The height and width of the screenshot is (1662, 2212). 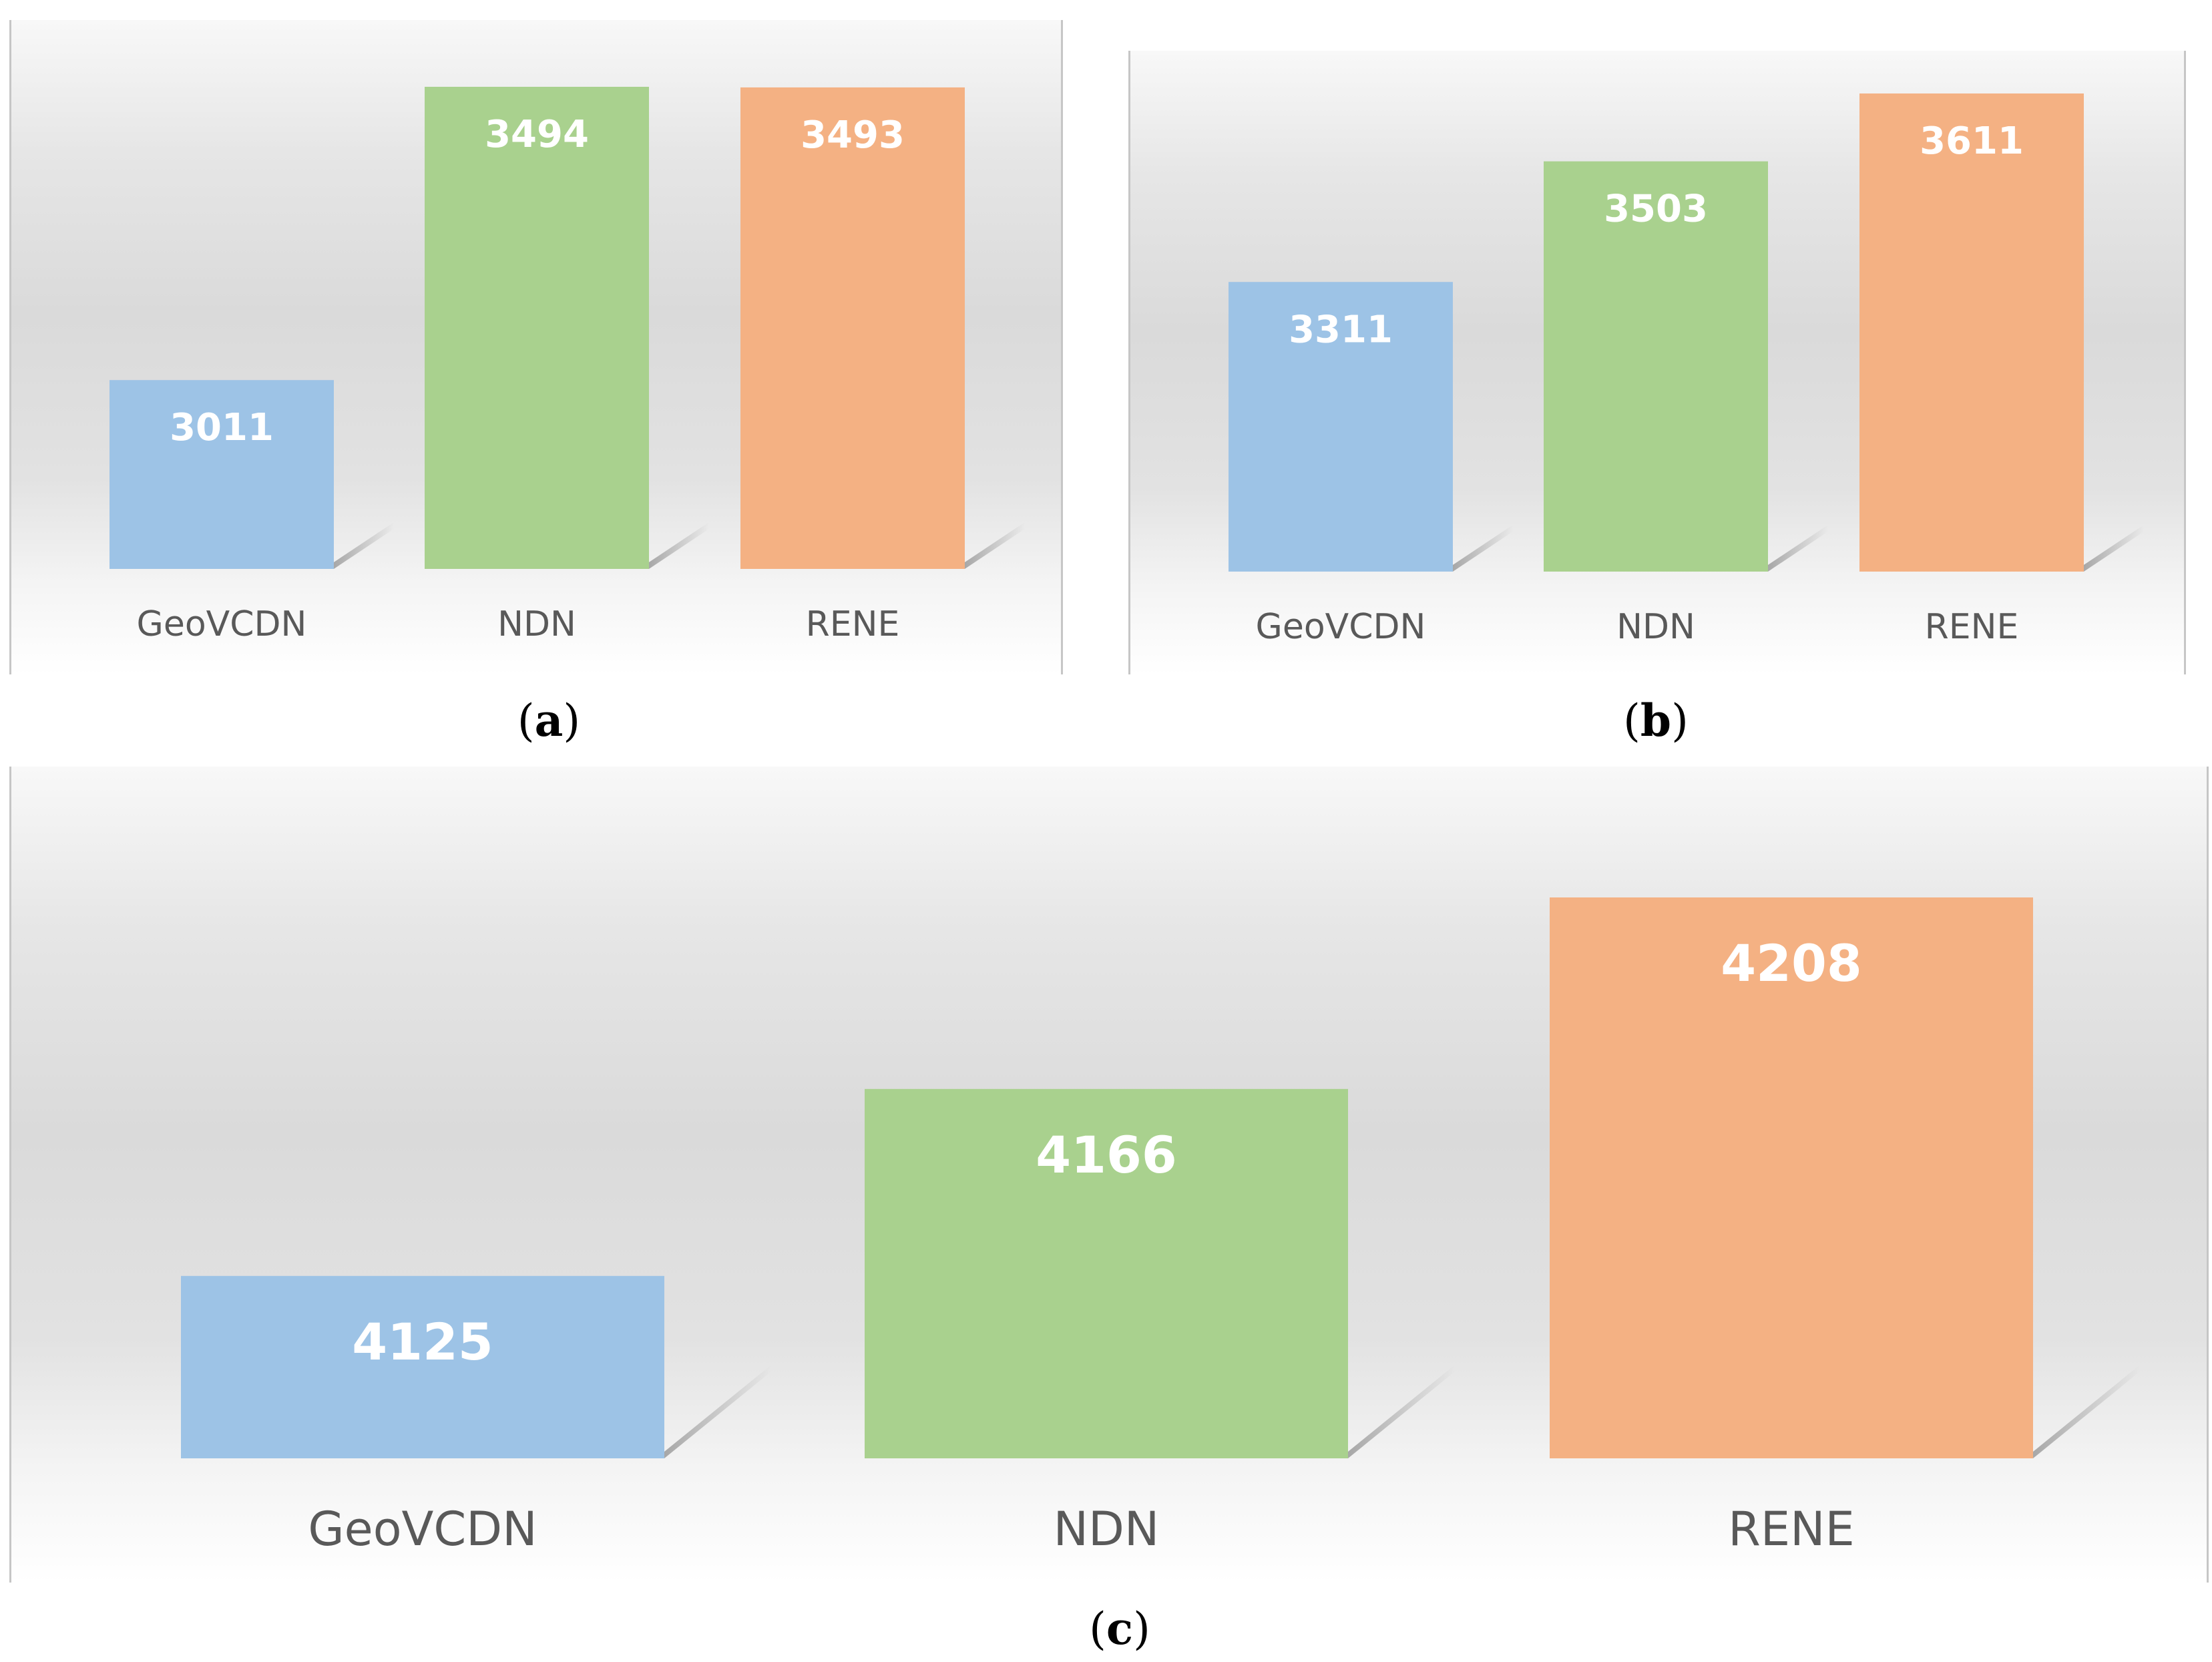 What do you see at coordinates (222, 428) in the screenshot?
I see `data-label: 3011` at bounding box center [222, 428].